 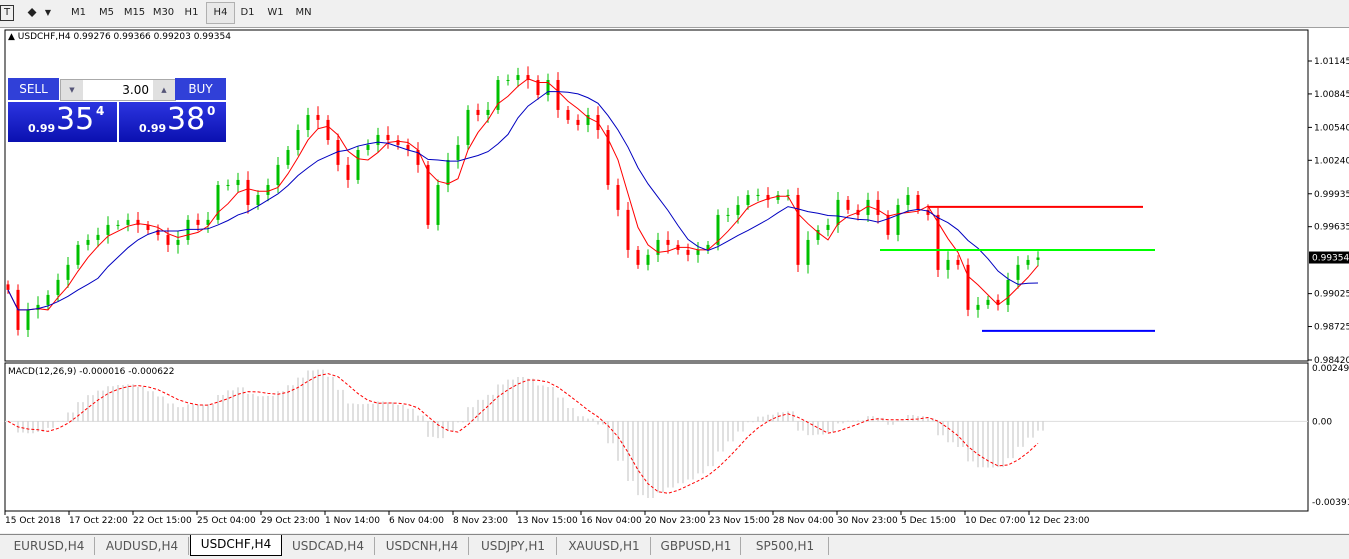 What do you see at coordinates (33, 521) in the screenshot?
I see `time-label: 15 Oct 2018` at bounding box center [33, 521].